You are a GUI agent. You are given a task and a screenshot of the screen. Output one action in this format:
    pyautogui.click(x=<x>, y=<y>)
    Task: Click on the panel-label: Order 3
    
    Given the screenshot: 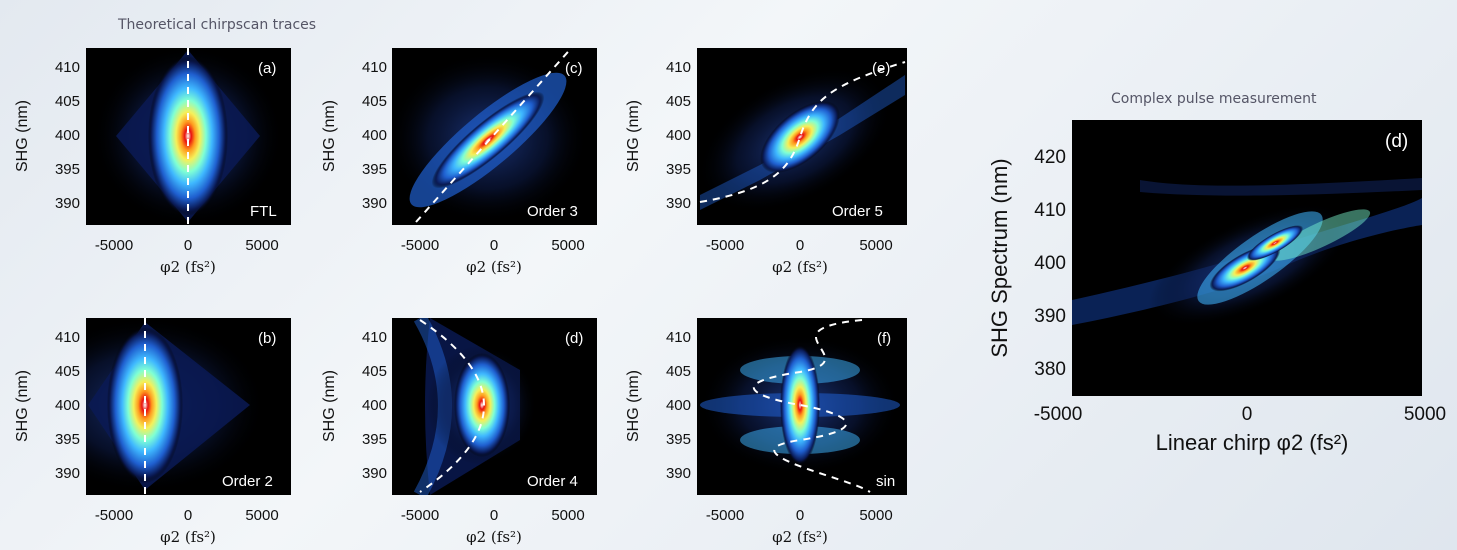 What is the action you would take?
    pyautogui.click(x=552, y=211)
    